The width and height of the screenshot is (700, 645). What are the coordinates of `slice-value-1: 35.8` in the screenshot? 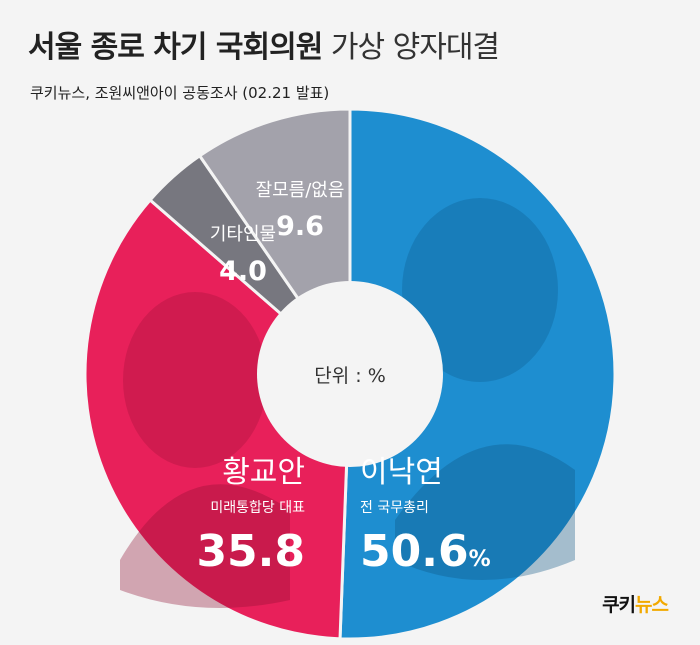 It's located at (250, 551).